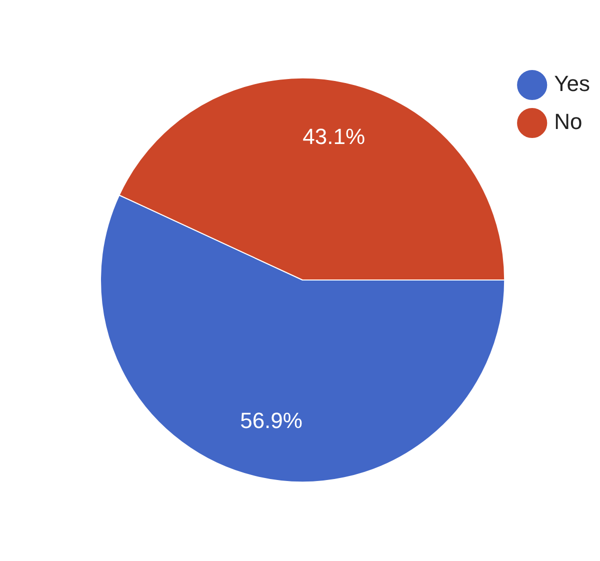  I want to click on data-label: 56.9%, so click(271, 421).